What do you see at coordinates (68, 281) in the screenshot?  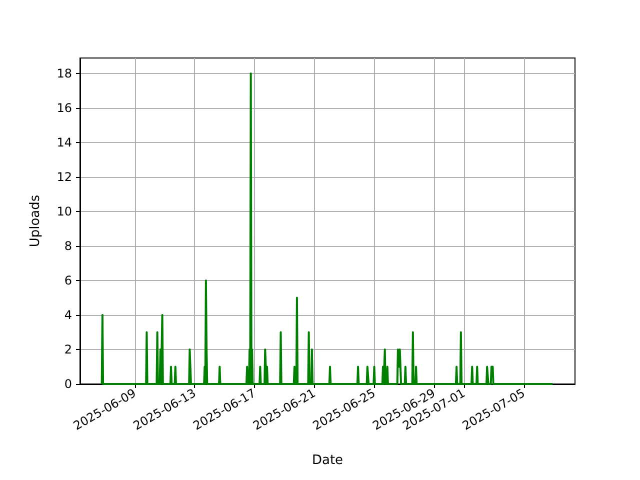 I see `y-tick-label: 6` at bounding box center [68, 281].